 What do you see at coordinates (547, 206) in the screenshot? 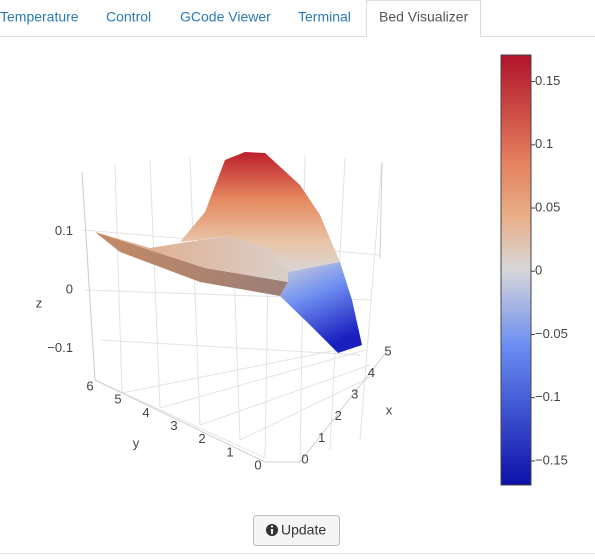
I see `colorbar-tick-label: 0.05` at bounding box center [547, 206].